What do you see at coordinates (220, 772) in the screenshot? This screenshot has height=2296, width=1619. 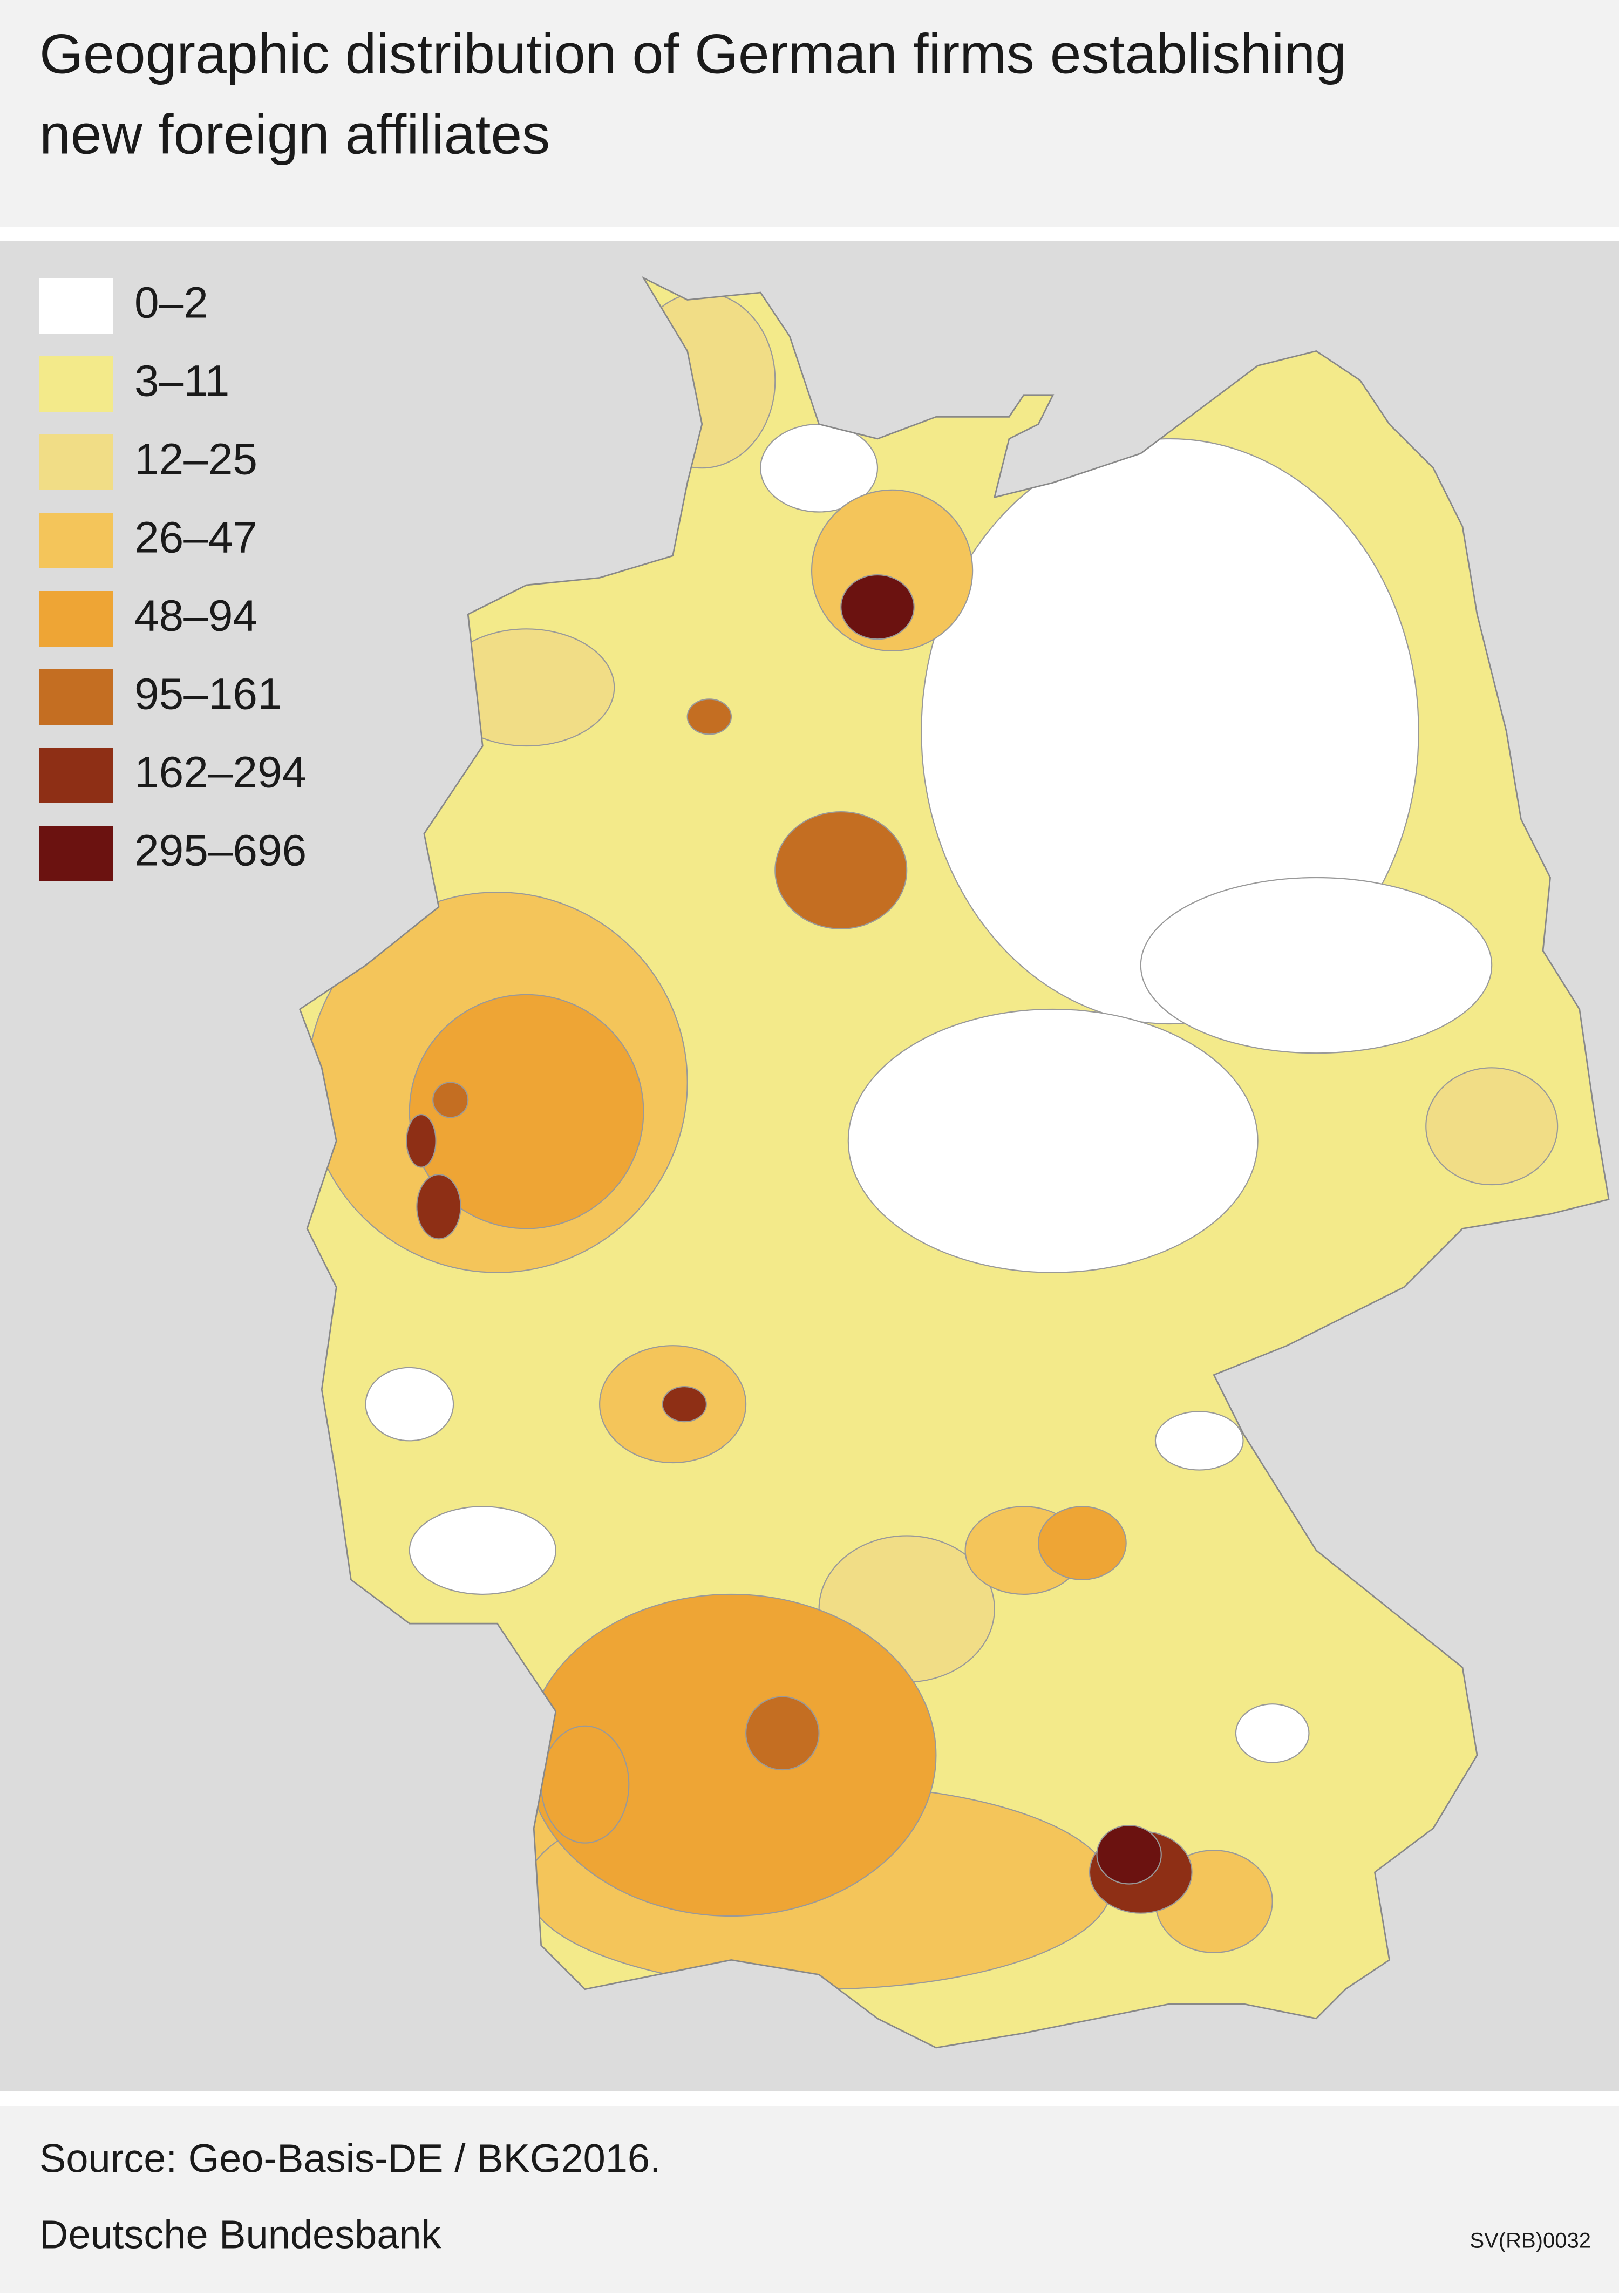 I see `legend-label: 162–294` at bounding box center [220, 772].